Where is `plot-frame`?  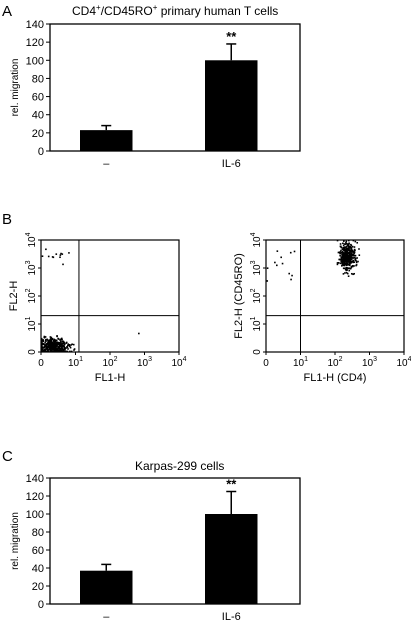
plot-frame is located at coordinates (110, 296).